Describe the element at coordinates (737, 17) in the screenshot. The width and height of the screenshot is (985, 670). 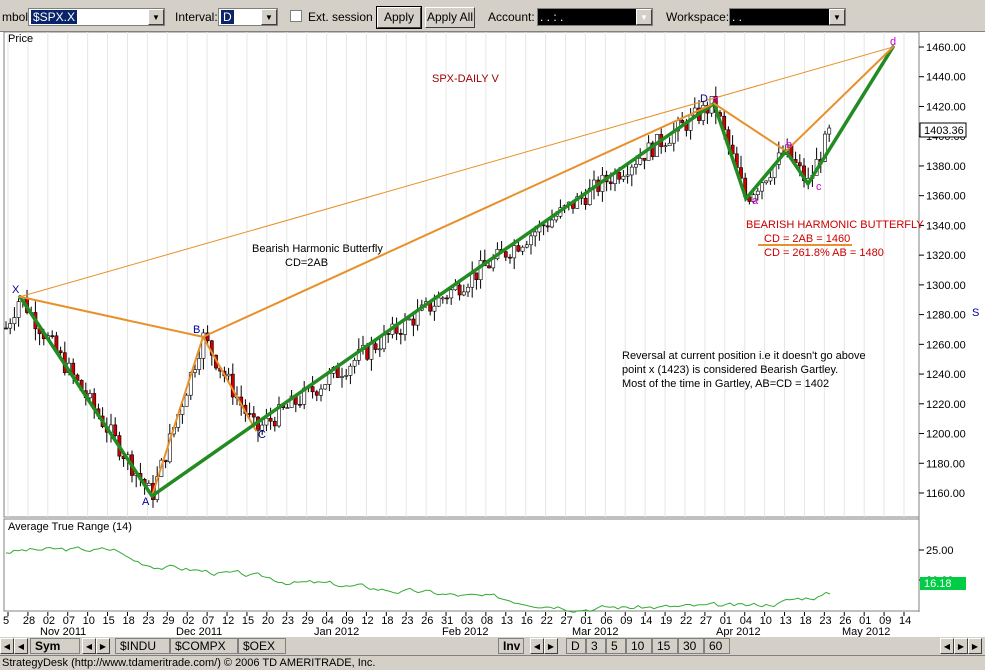
I see `workspace-value: . .` at that location.